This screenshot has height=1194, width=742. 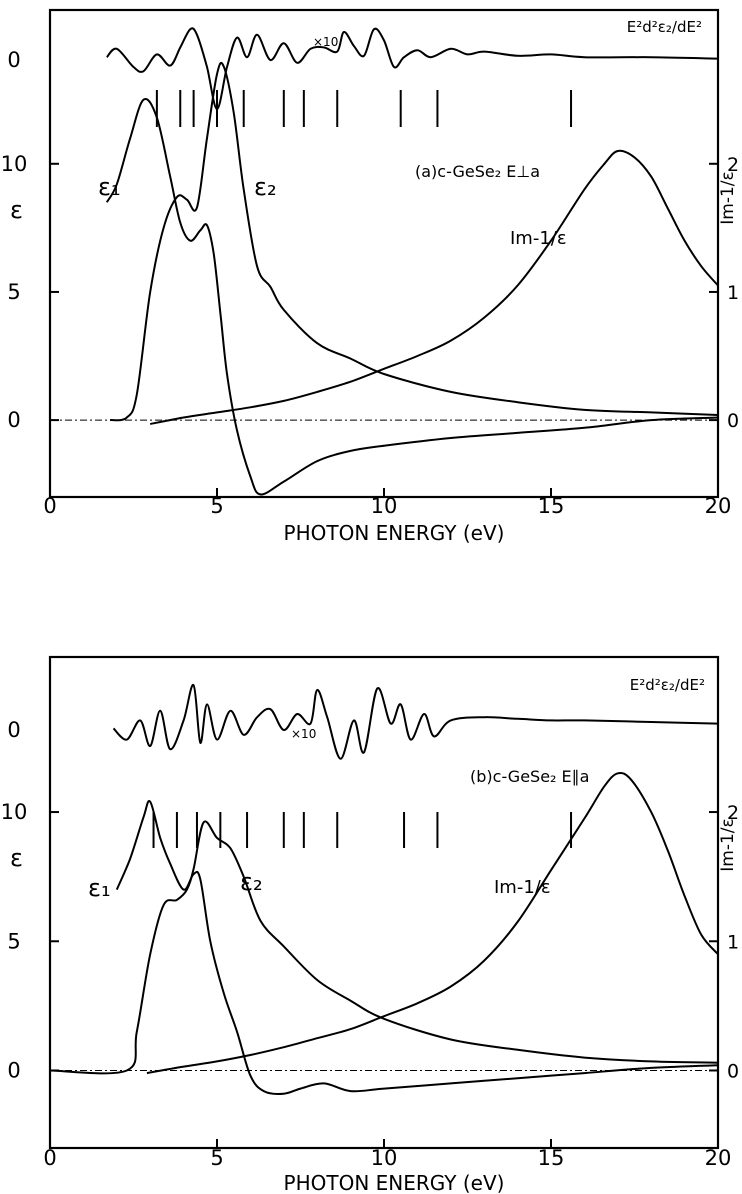 I want to click on panel-label-b: (b)c-GeSe₂ E∥a, so click(x=529, y=776).